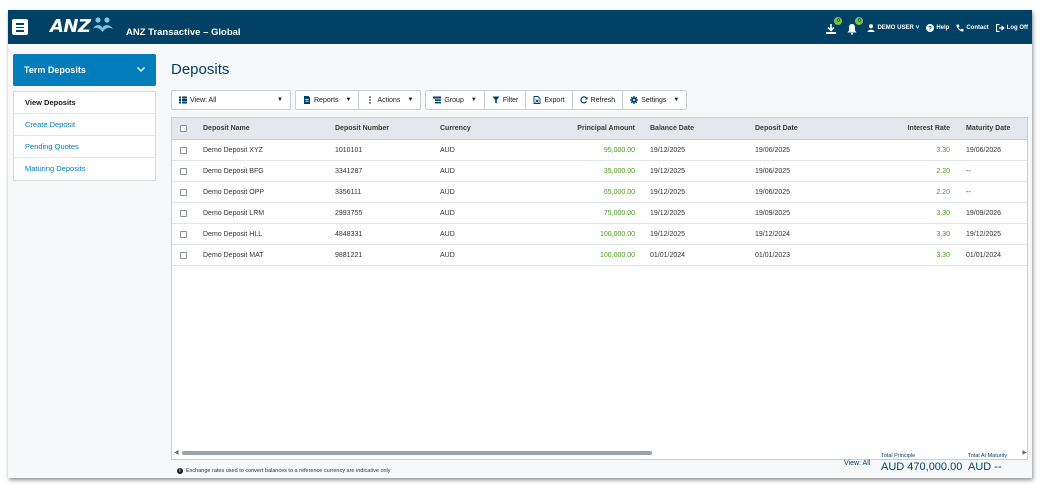 The width and height of the screenshot is (1041, 484). Describe the element at coordinates (943, 192) in the screenshot. I see `interest-rate-cell: 2.20` at that location.